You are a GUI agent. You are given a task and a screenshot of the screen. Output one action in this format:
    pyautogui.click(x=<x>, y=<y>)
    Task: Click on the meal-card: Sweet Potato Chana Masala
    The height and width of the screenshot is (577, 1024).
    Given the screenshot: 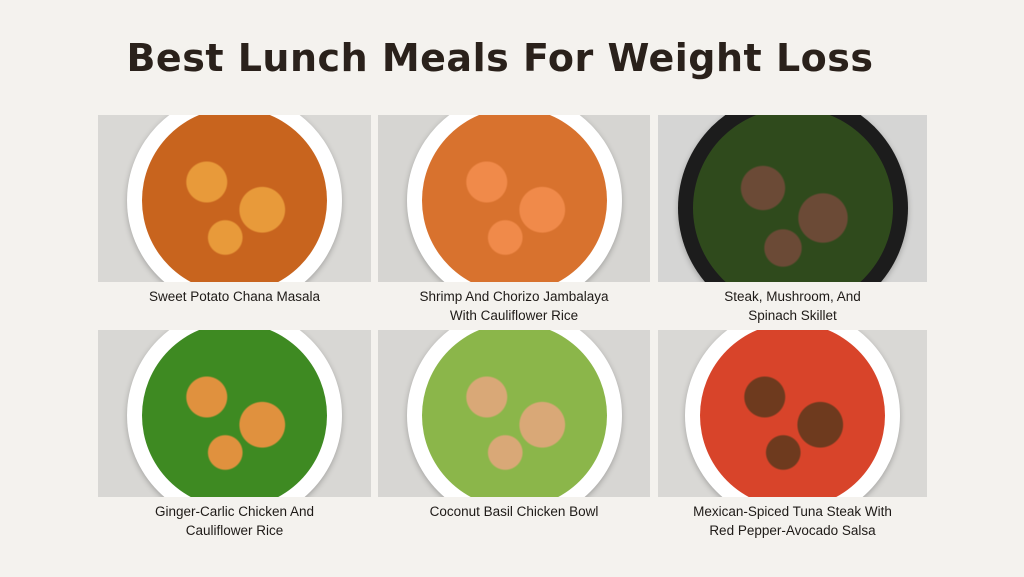 What is the action you would take?
    pyautogui.click(x=234, y=222)
    